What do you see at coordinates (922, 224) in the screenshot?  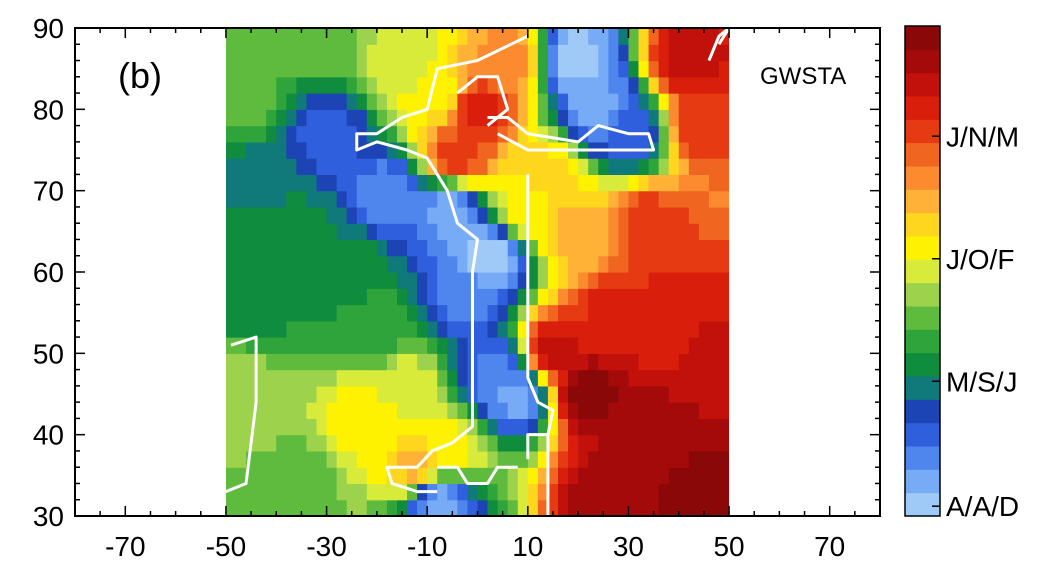 I see `colorbar-segment` at bounding box center [922, 224].